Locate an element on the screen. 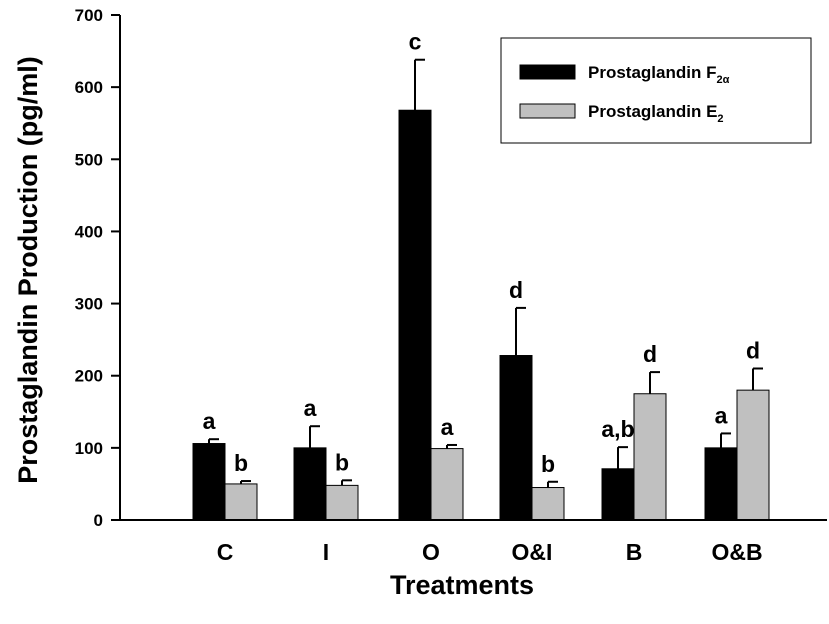 This screenshot has height=624, width=829. y-tick-label-4: 400 is located at coordinates (89, 231).